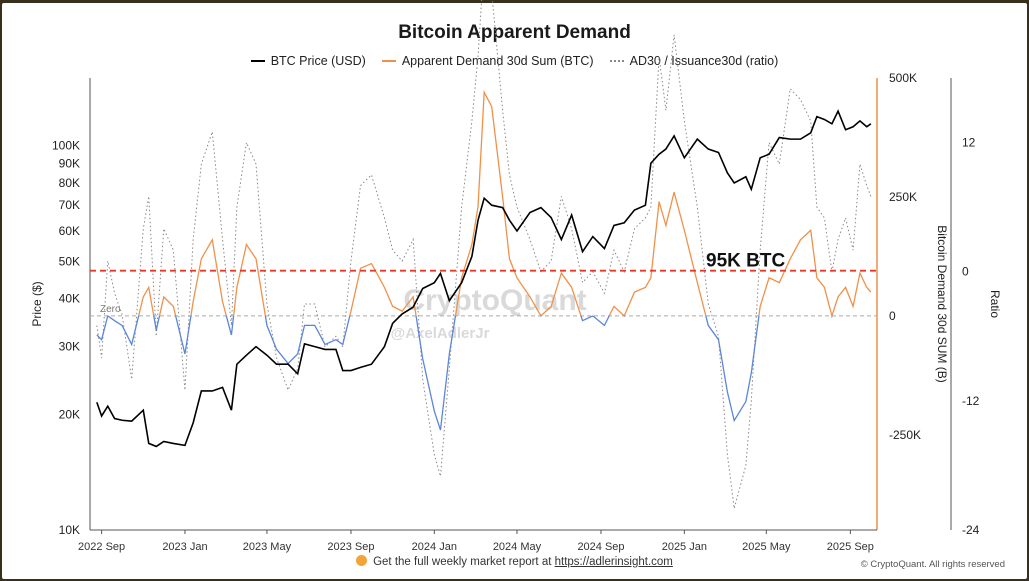 Image resolution: width=1029 pixels, height=581 pixels. I want to click on legend-swatch-price, so click(257, 61).